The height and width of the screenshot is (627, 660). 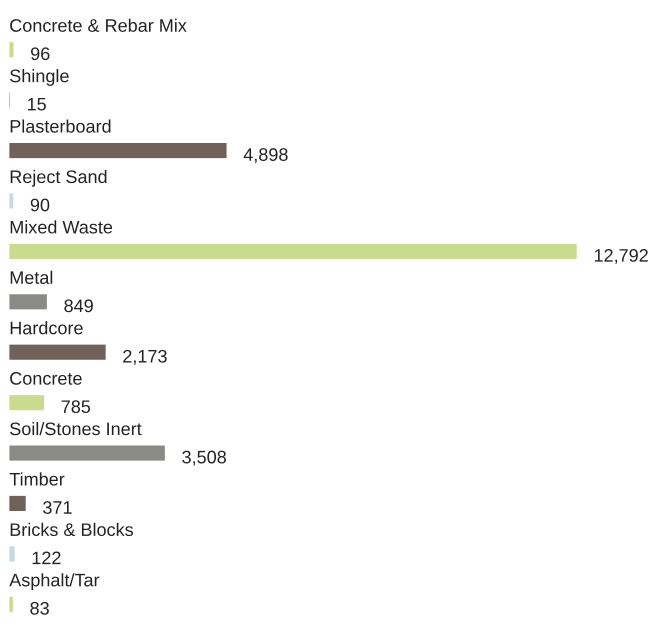 What do you see at coordinates (39, 77) in the screenshot?
I see `y-tick-label: Shingle` at bounding box center [39, 77].